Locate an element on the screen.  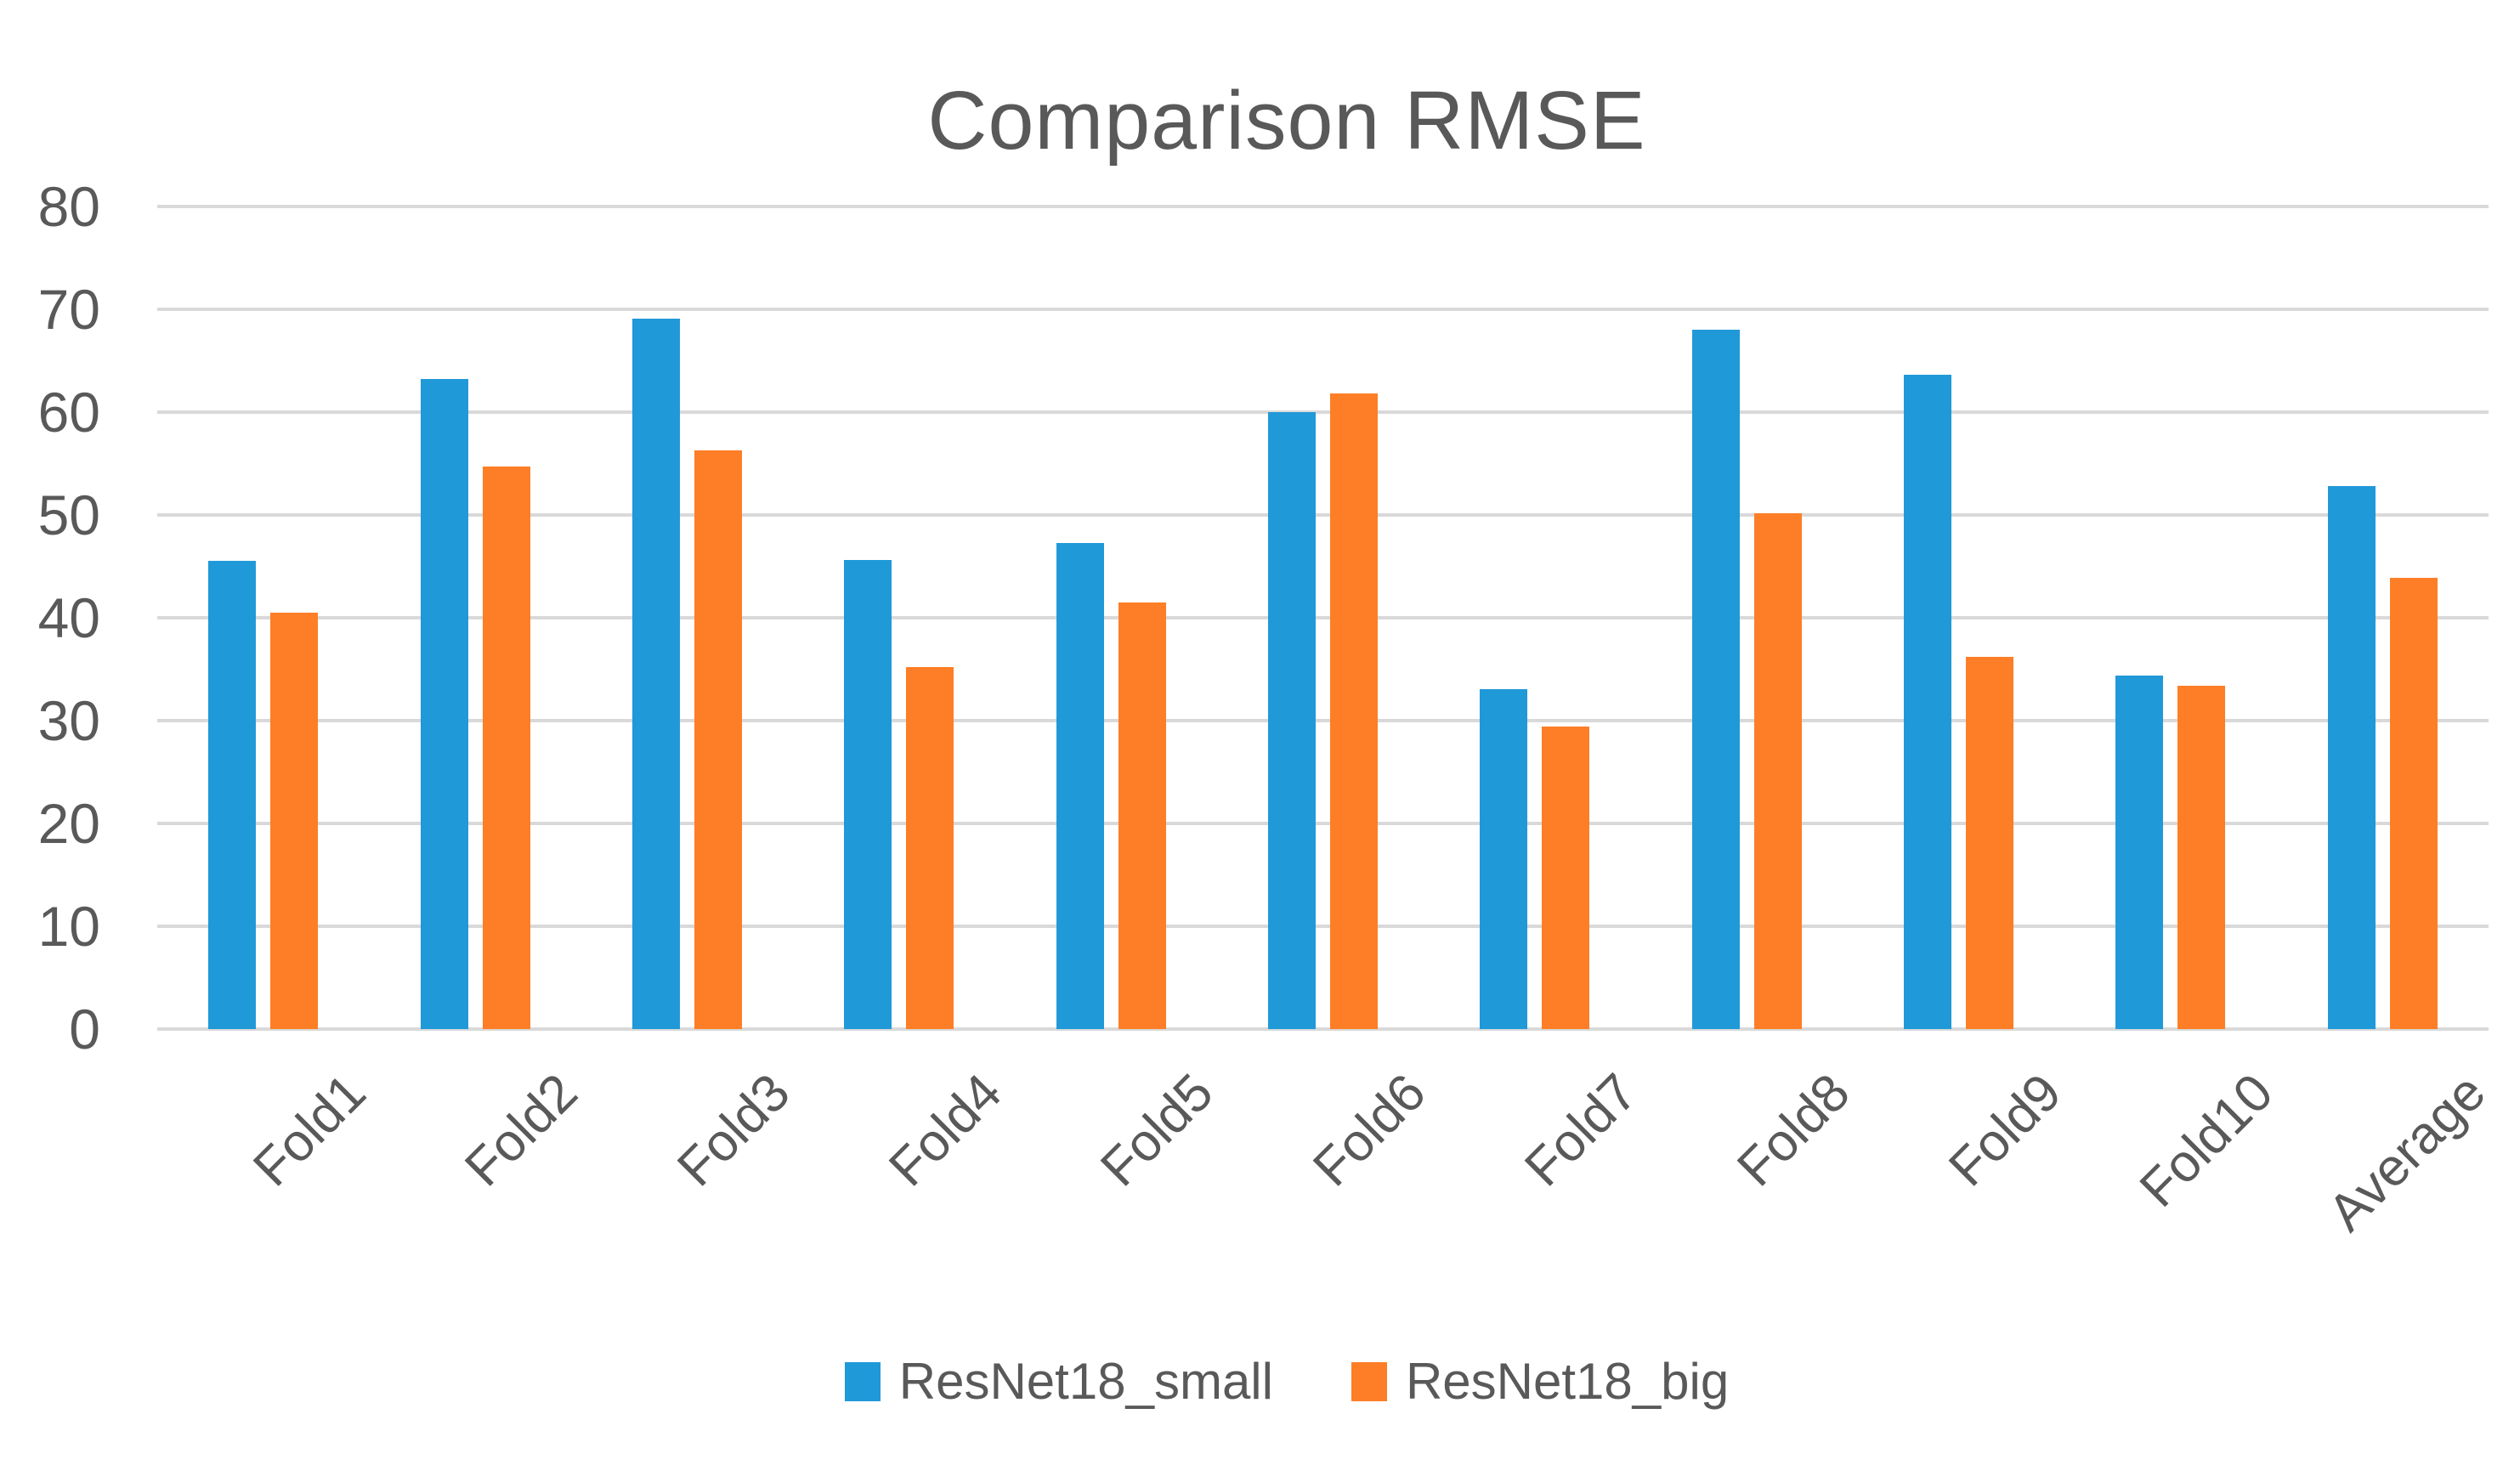
bar-ResNet18_big-Fold9 is located at coordinates (1990, 842).